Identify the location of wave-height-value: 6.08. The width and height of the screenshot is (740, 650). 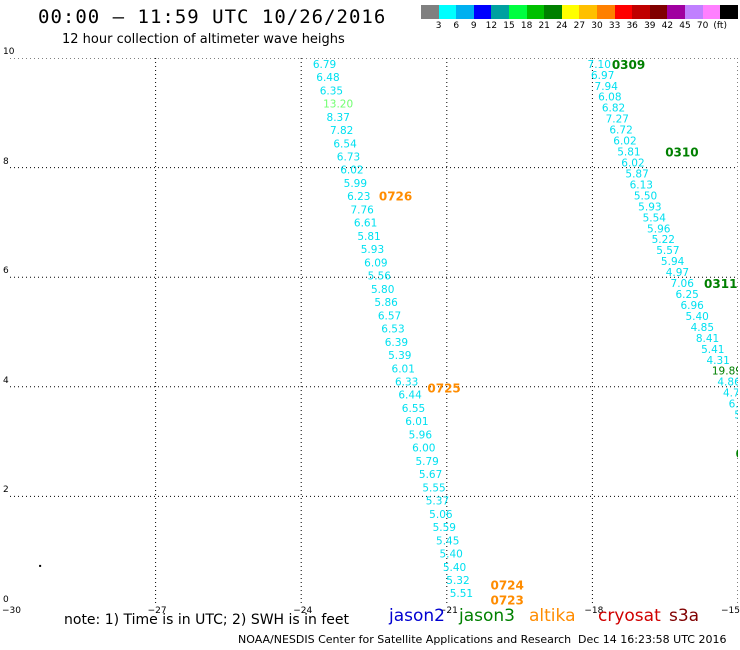
(609, 98).